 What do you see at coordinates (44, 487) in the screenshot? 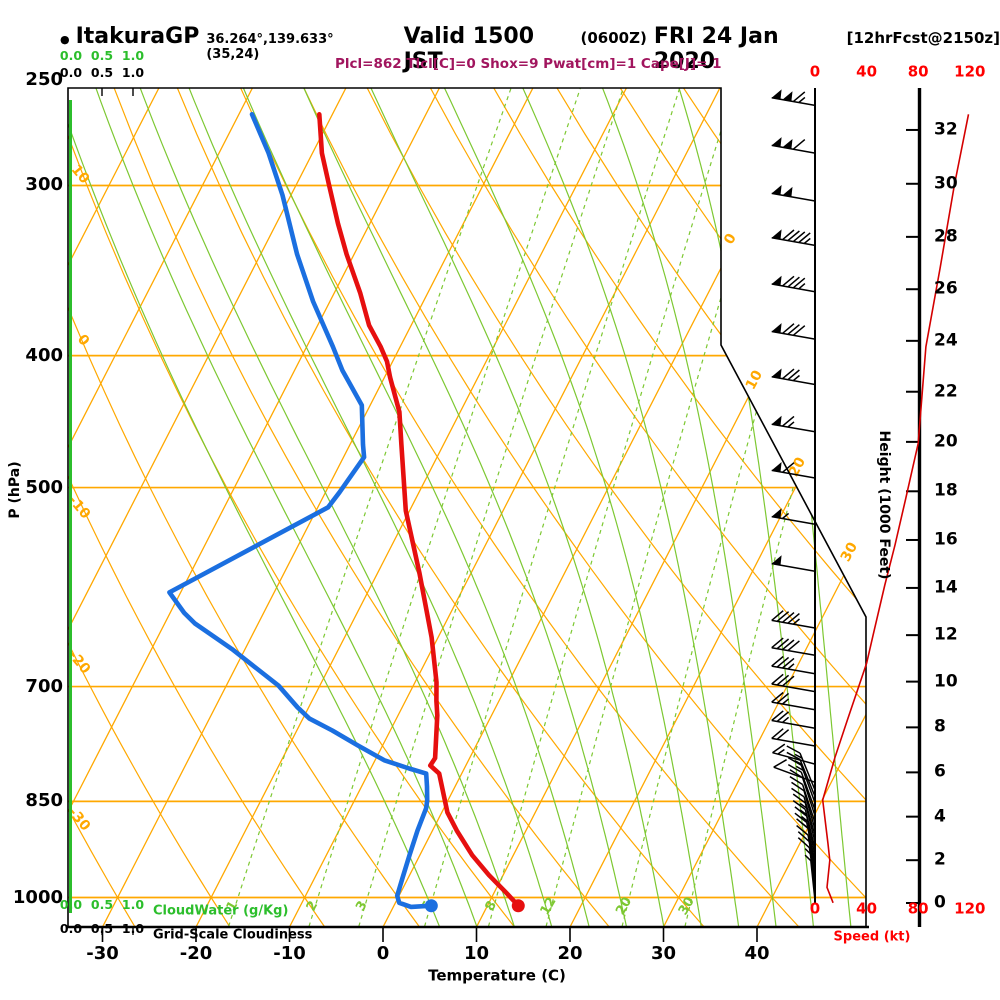
I see `pressure-tick-label: 500` at bounding box center [44, 487].